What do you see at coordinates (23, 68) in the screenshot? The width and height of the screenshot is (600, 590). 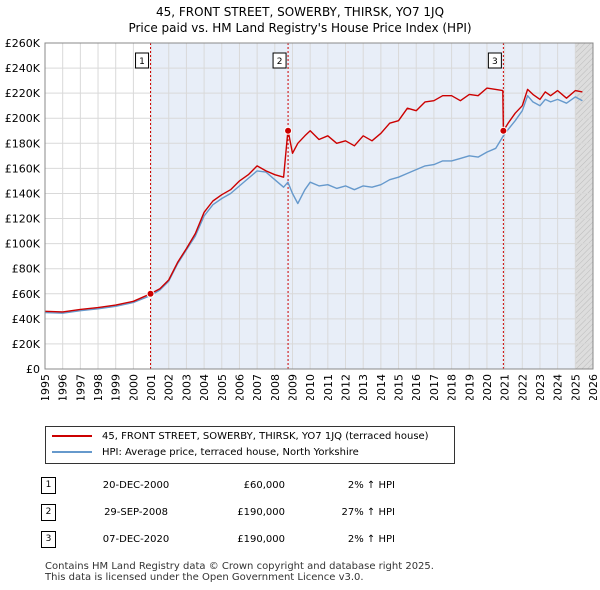 I see `y-tick-label: £240K` at bounding box center [23, 68].